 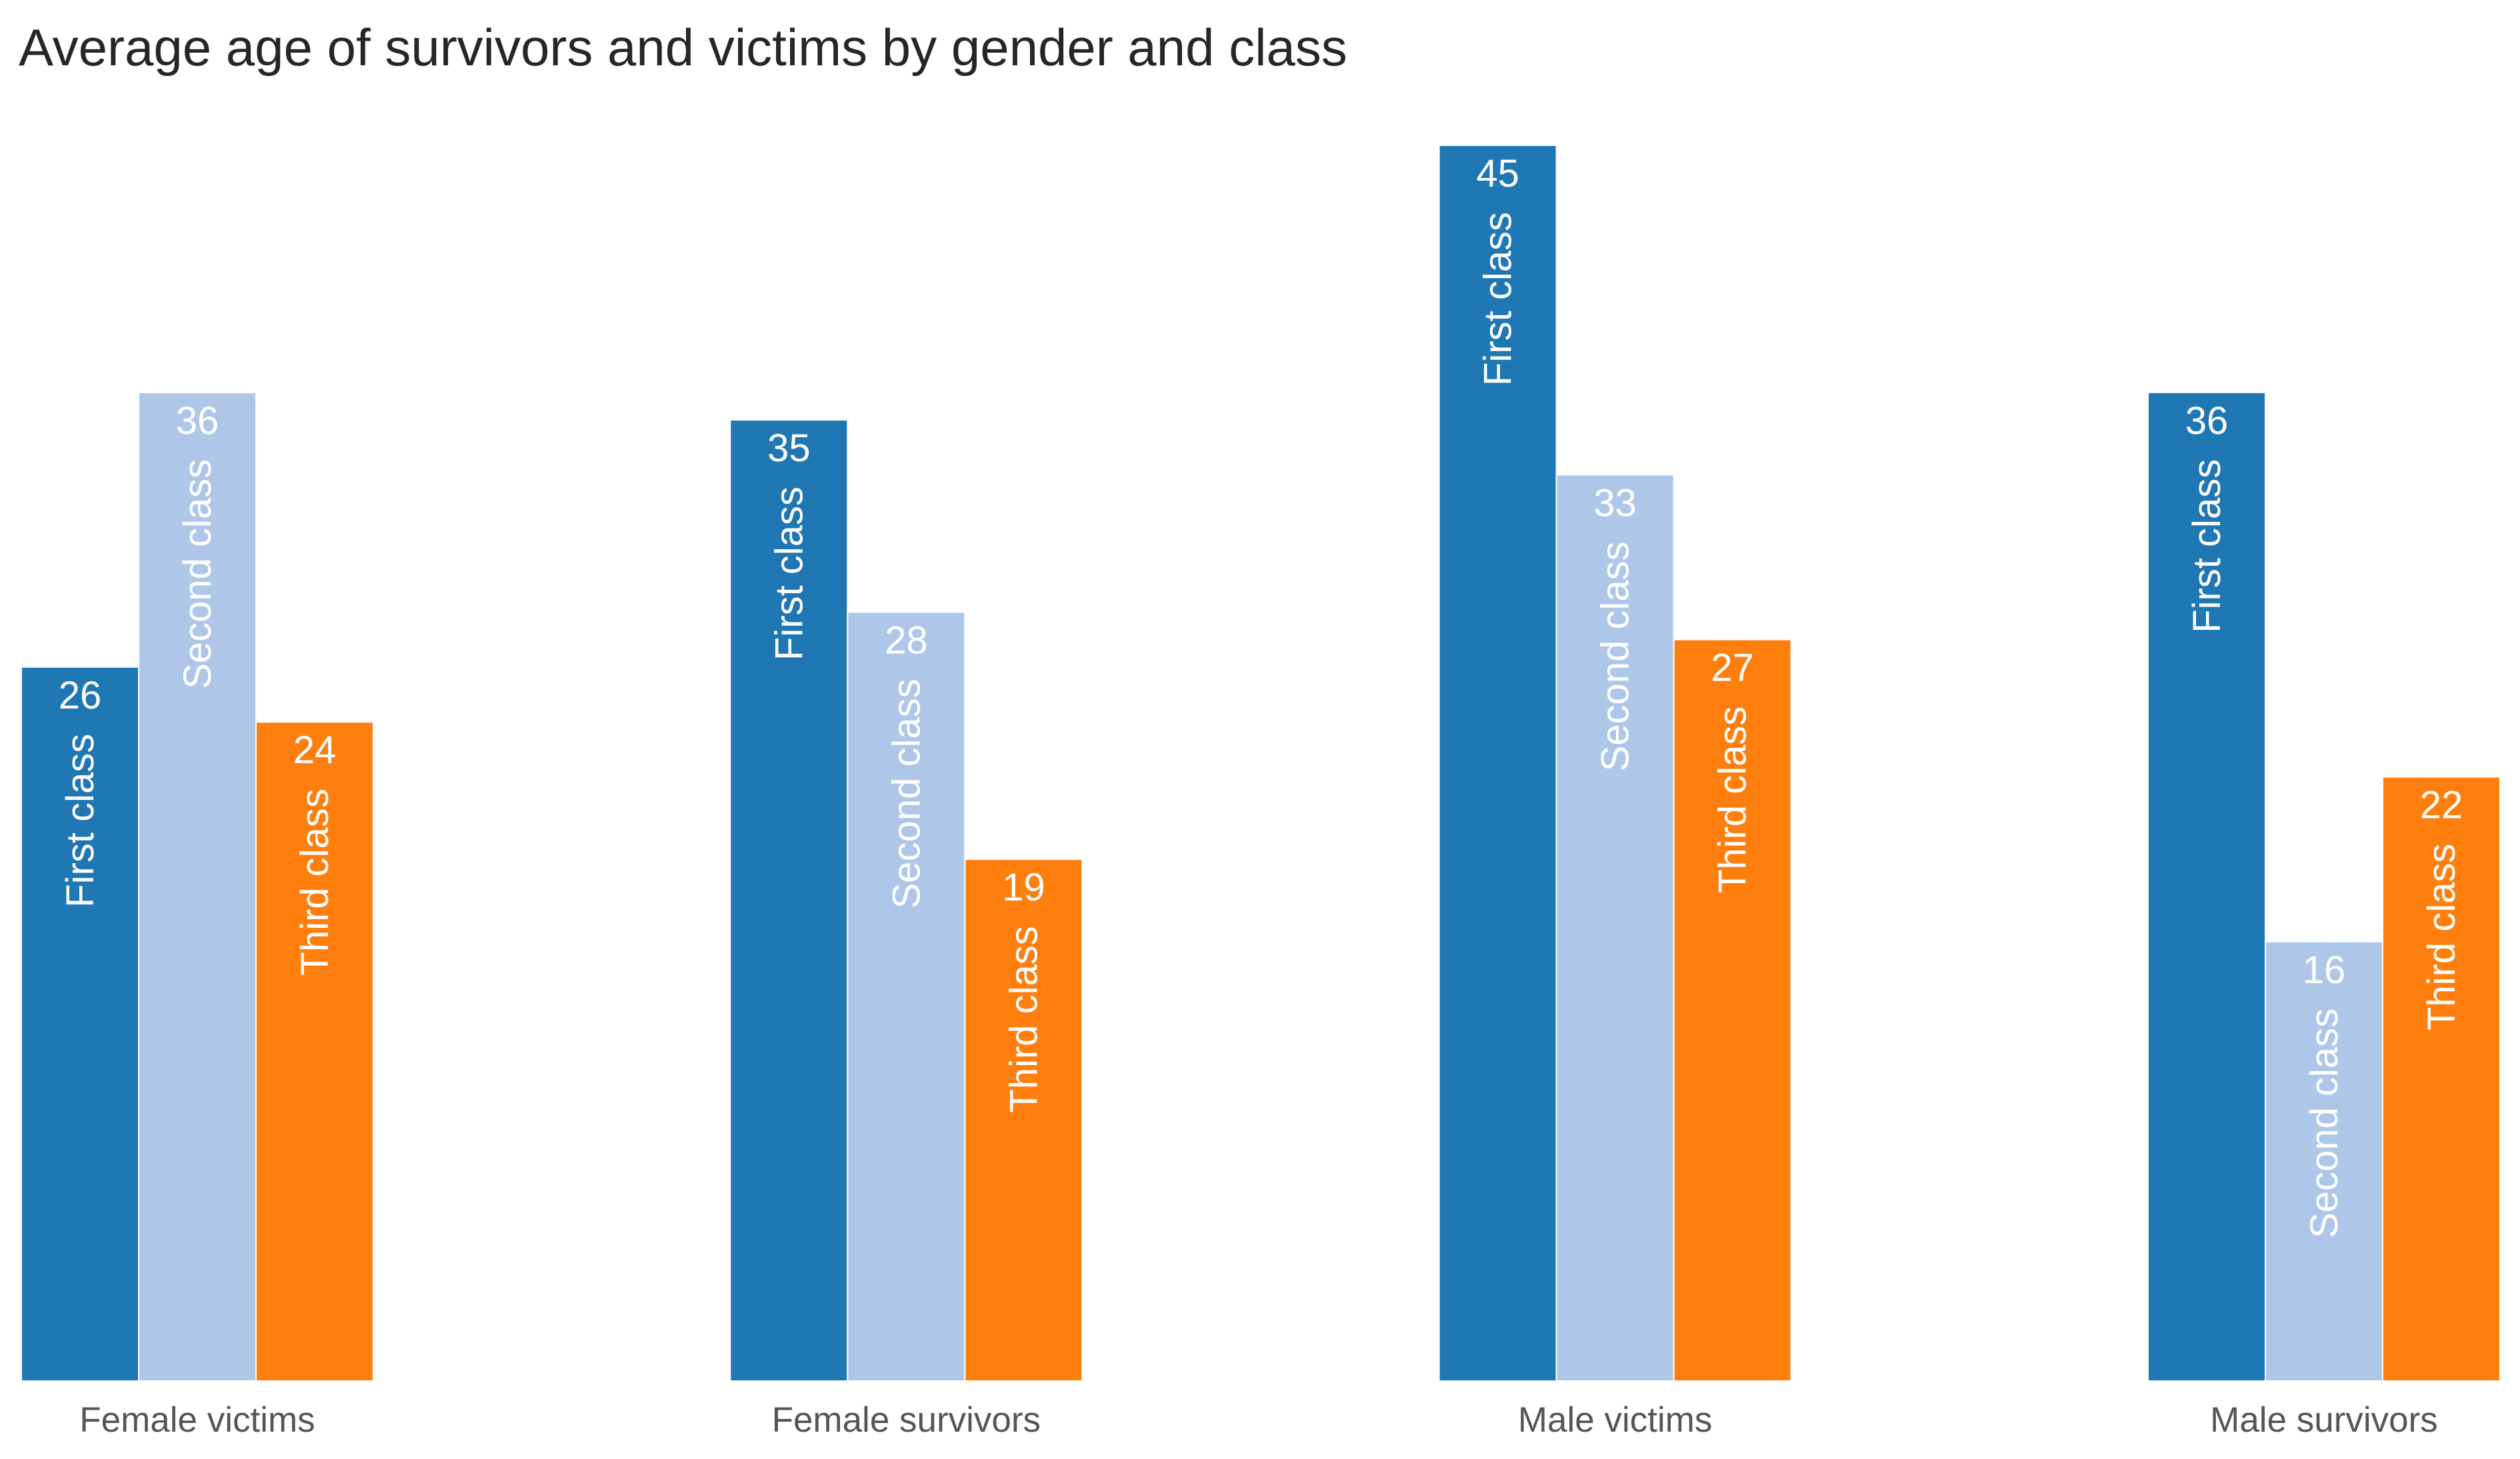 What do you see at coordinates (2324, 1420) in the screenshot?
I see `category-label: Male survivors` at bounding box center [2324, 1420].